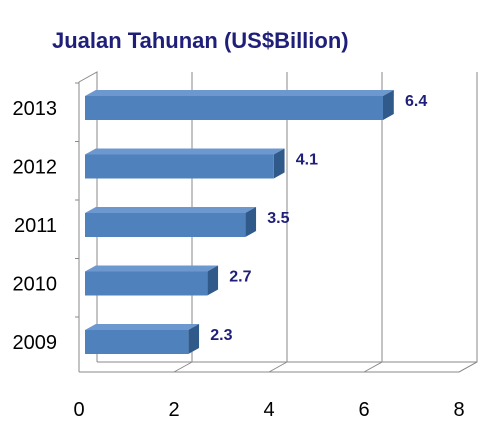 Image resolution: width=498 pixels, height=432 pixels. I want to click on y-tick-label: 2013, so click(35, 109).